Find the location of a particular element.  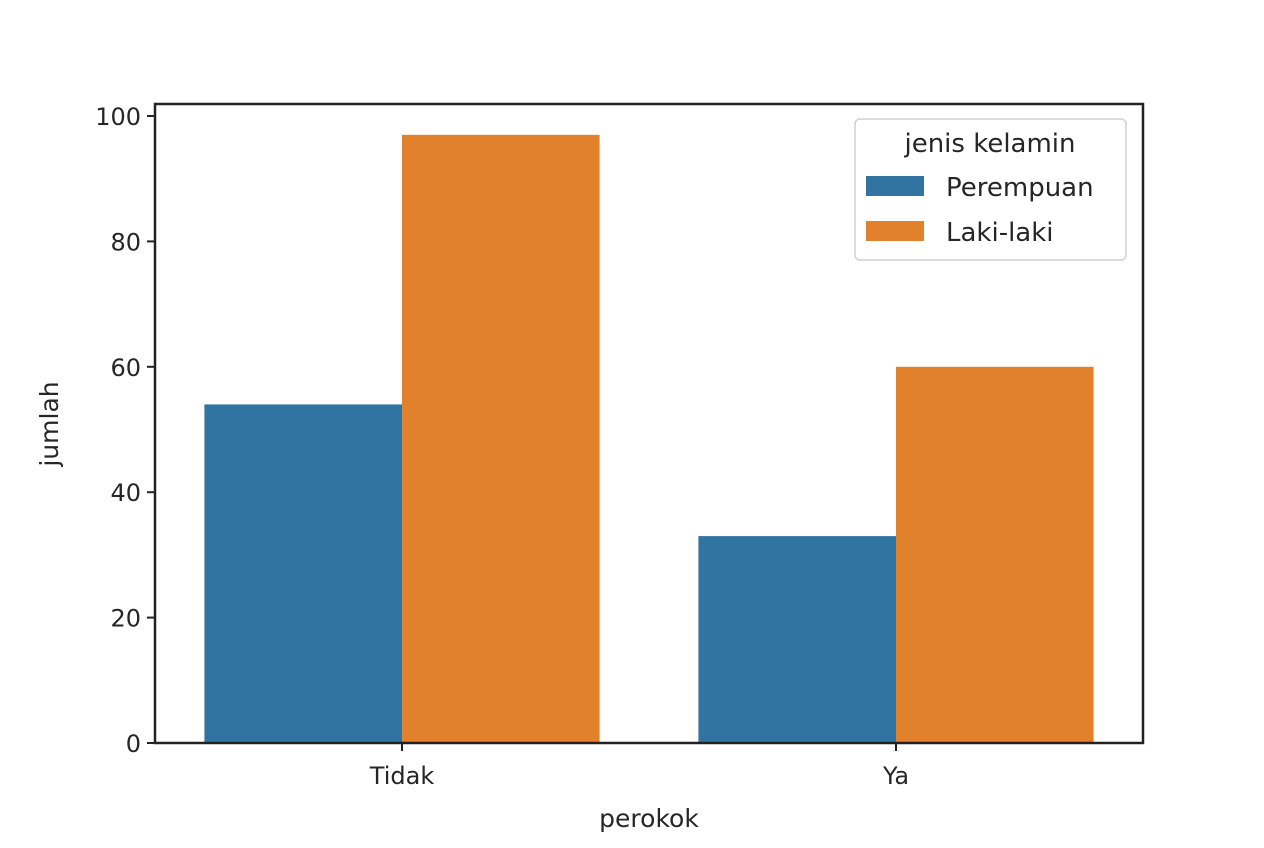

x-axis-ticks: Tidak Ya is located at coordinates (639, 766).